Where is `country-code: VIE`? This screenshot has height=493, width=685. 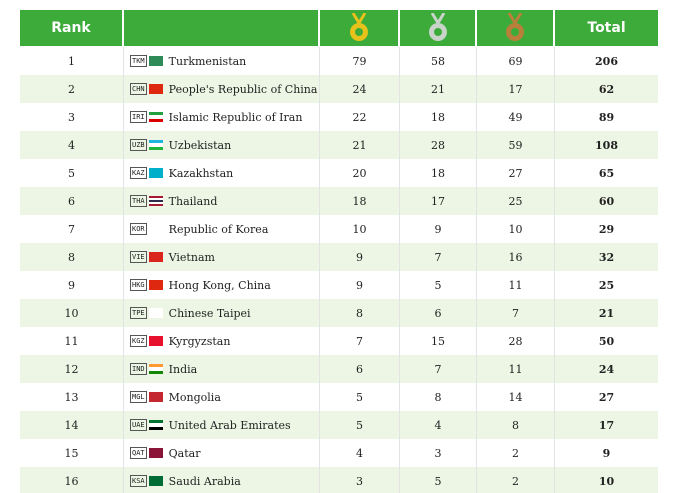 country-code: VIE is located at coordinates (138, 257).